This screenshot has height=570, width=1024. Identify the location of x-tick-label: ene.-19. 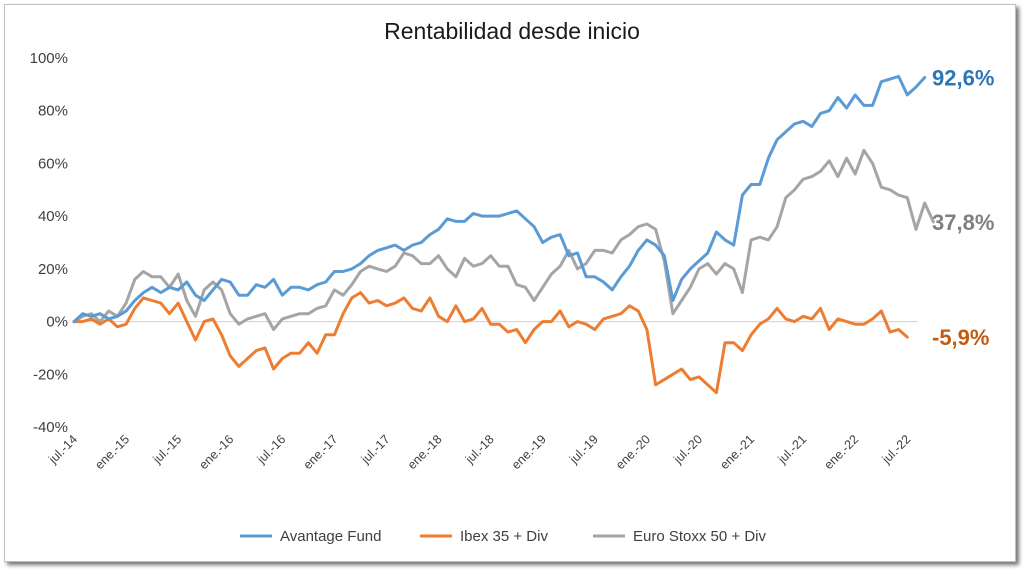
(529, 452).